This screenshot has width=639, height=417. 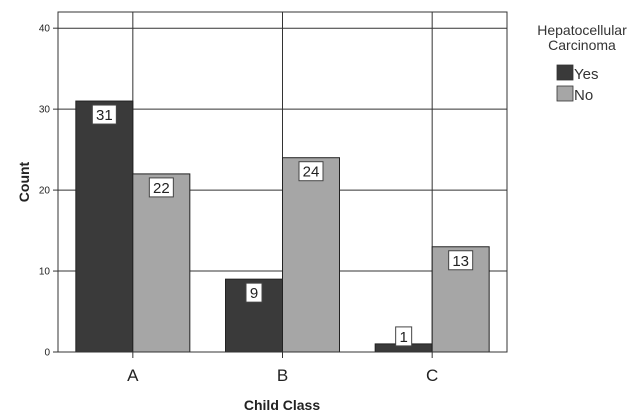 I want to click on bar-no-b, so click(x=311, y=255).